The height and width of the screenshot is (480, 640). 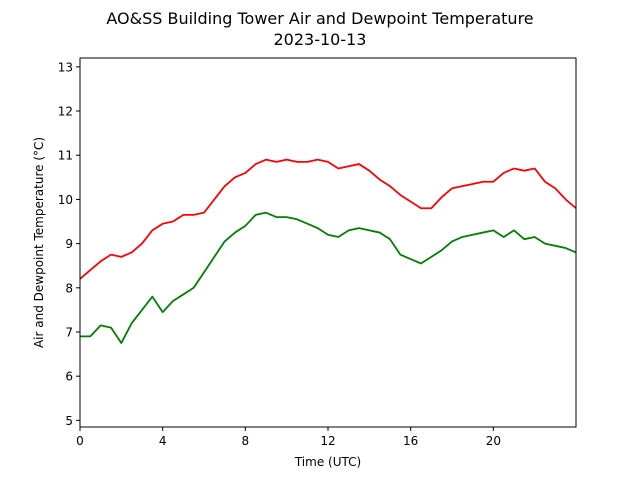 I want to click on x-tick-label: 20, so click(x=493, y=441).